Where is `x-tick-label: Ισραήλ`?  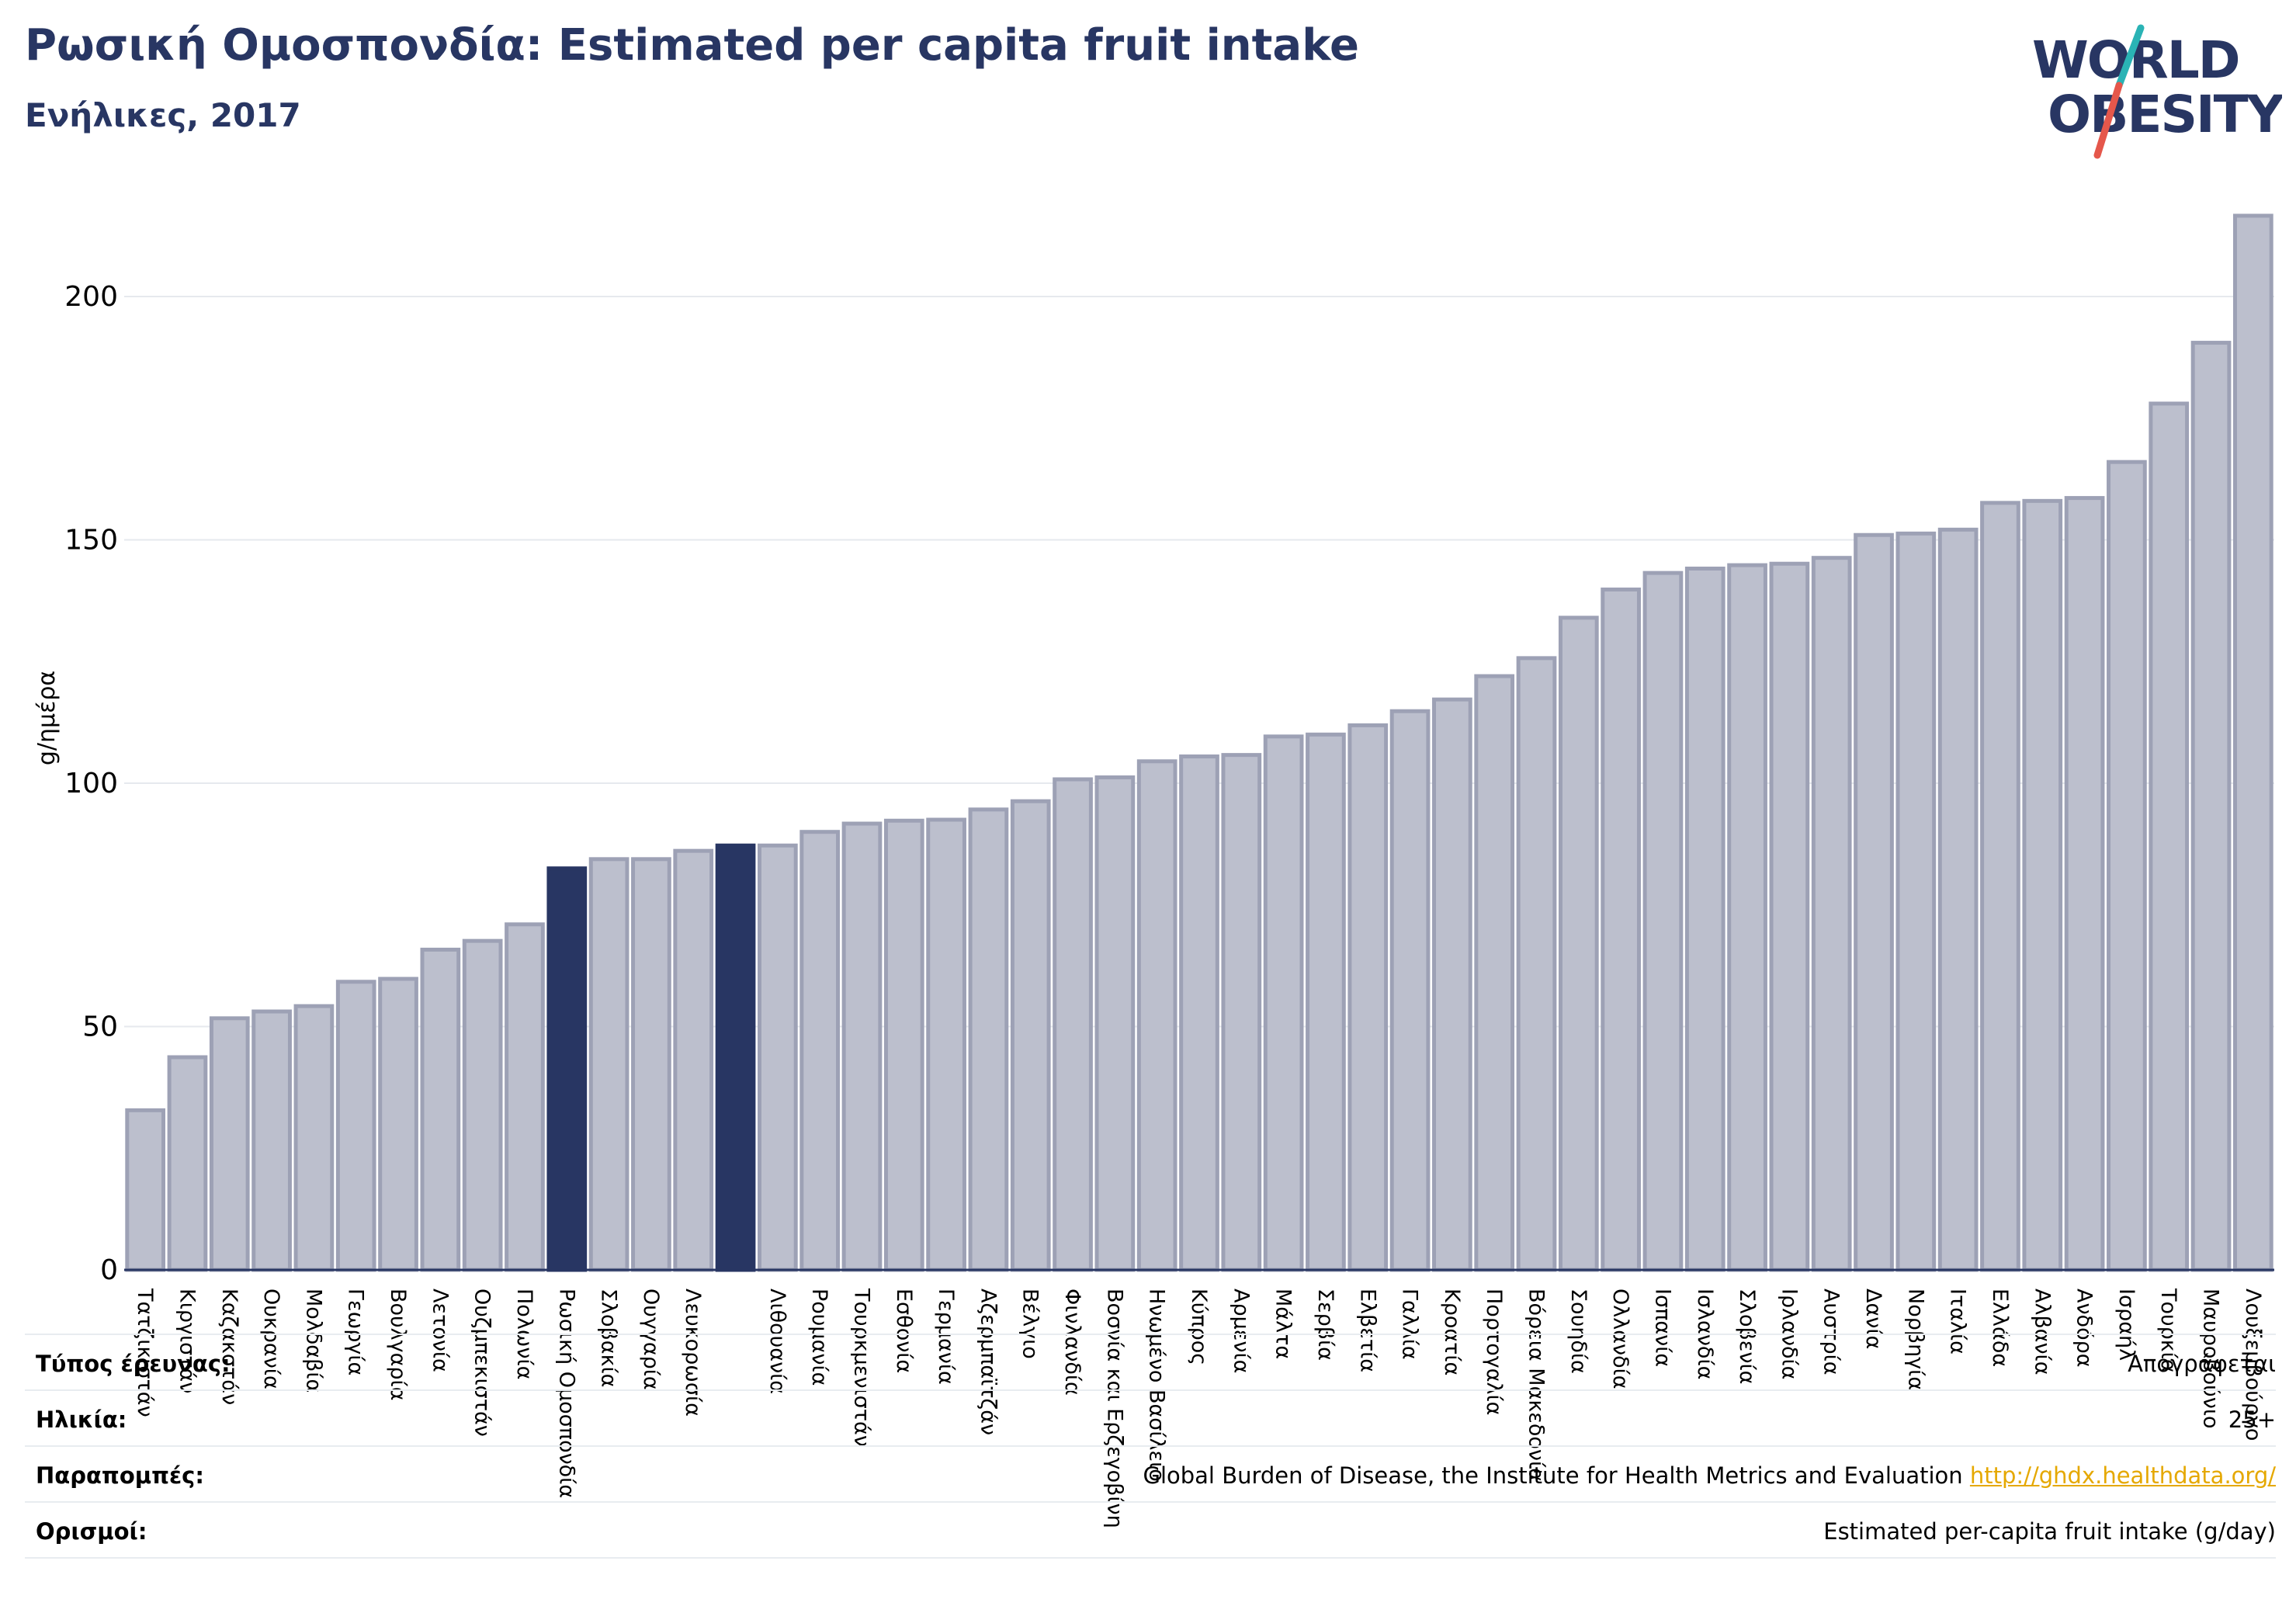 x-tick-label: Ισραήλ is located at coordinates (2126, 1325).